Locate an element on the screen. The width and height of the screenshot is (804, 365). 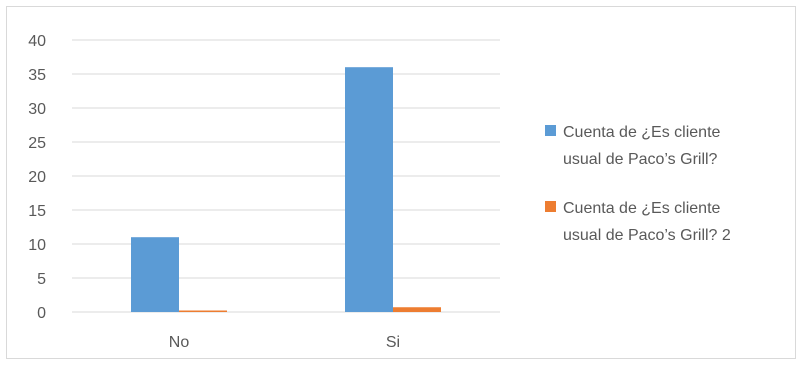
x-axis: No Si is located at coordinates (284, 342).